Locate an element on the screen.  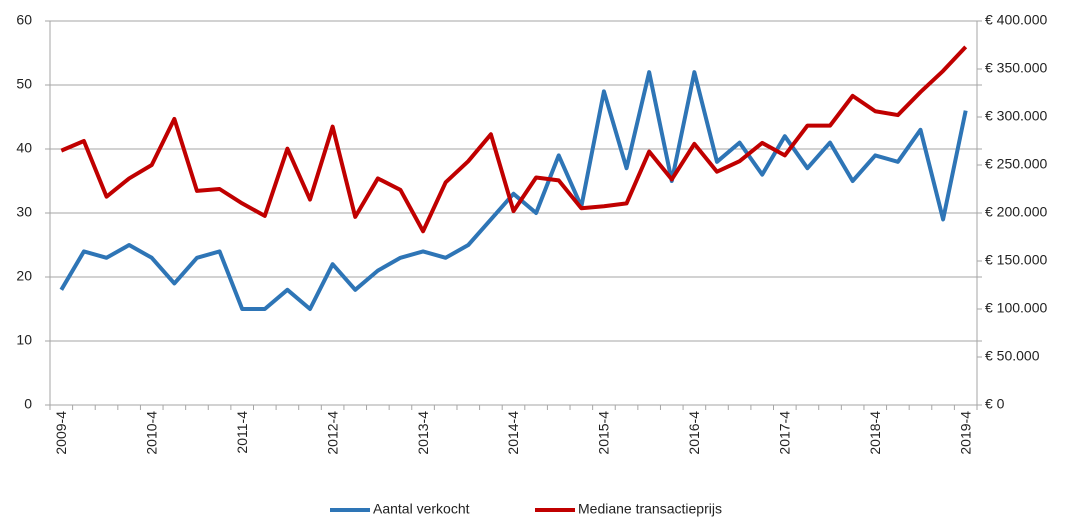
y-tick-label: 50 is located at coordinates (24, 84).